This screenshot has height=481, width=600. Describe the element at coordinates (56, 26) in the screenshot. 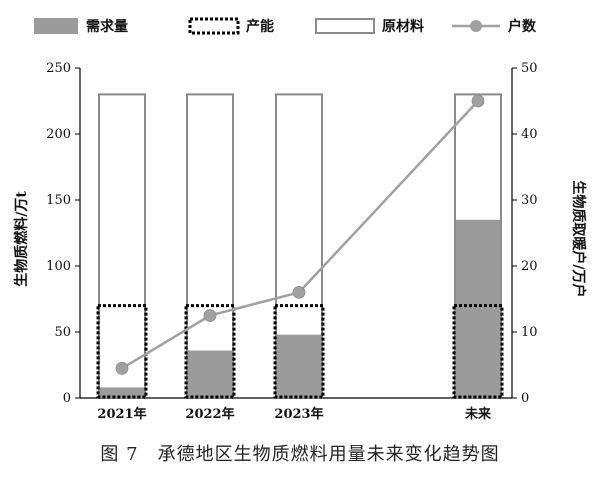

I see `legend-swatch-demand` at that location.